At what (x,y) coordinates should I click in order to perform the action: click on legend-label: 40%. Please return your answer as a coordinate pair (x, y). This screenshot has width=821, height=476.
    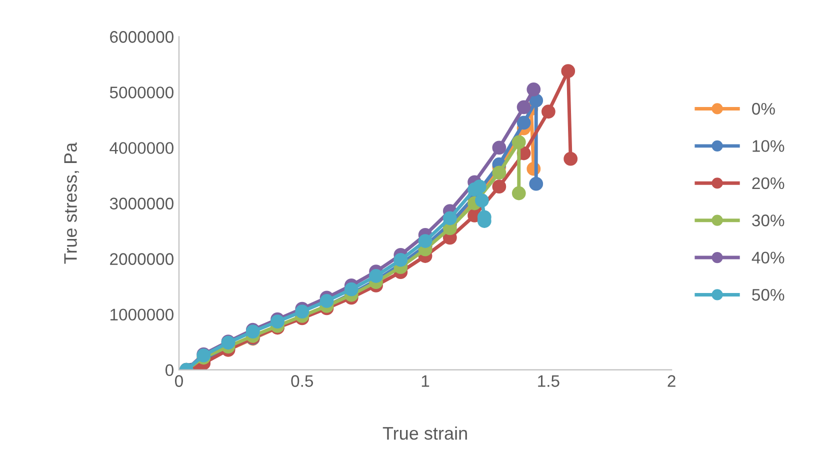
    Looking at the image, I should click on (768, 258).